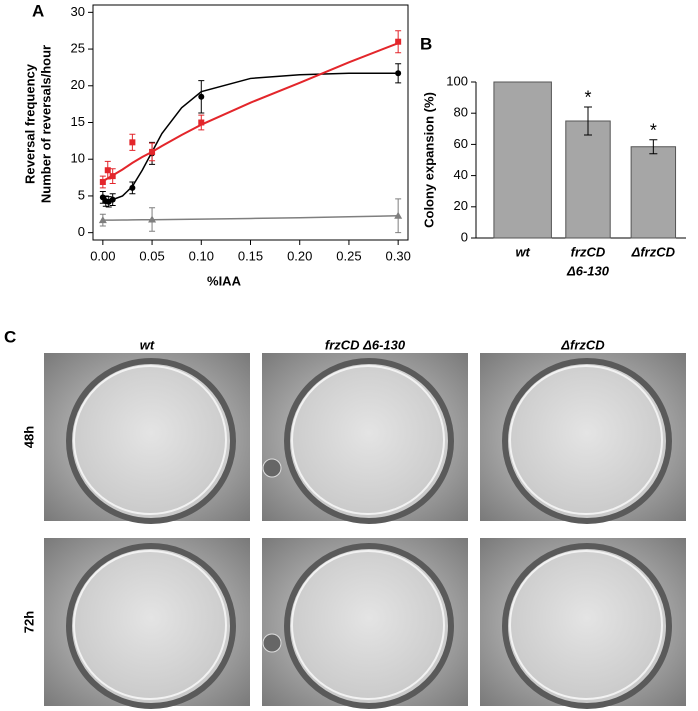  I want to click on x-tick-label: frzCD, so click(588, 251).